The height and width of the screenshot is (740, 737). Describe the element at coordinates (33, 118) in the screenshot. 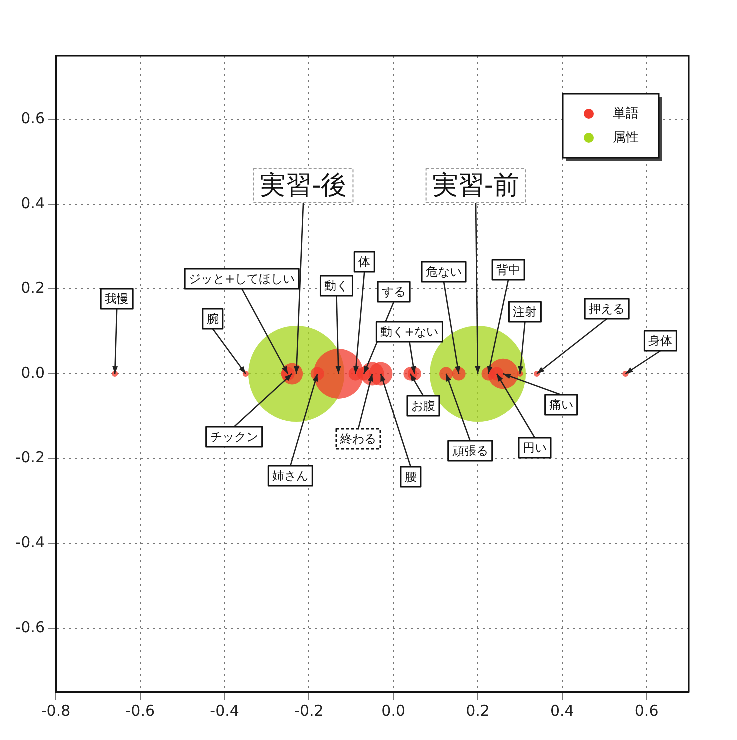

I see `y-tick-label: 0.6` at that location.